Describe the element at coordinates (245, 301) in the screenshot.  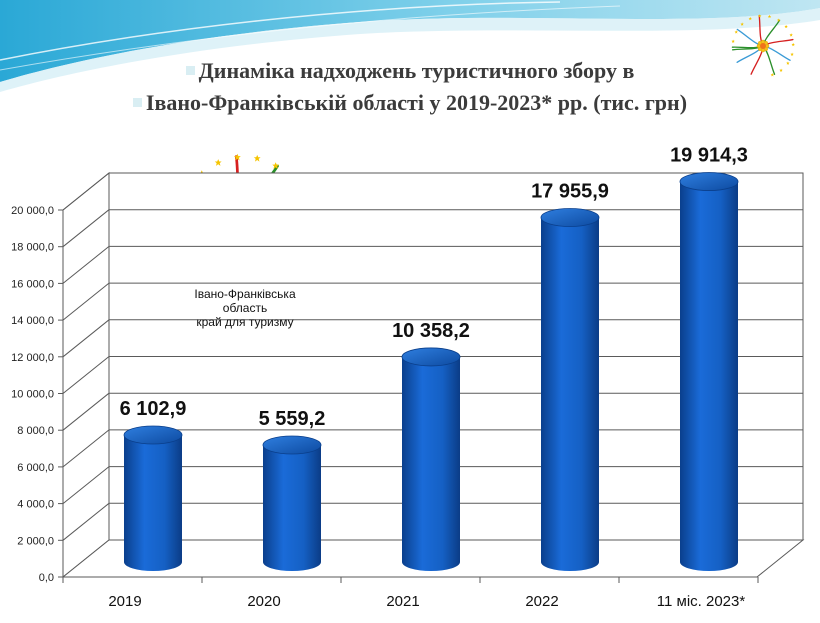
I see `logo-caption-line-1: Івано-Франківська область` at that location.